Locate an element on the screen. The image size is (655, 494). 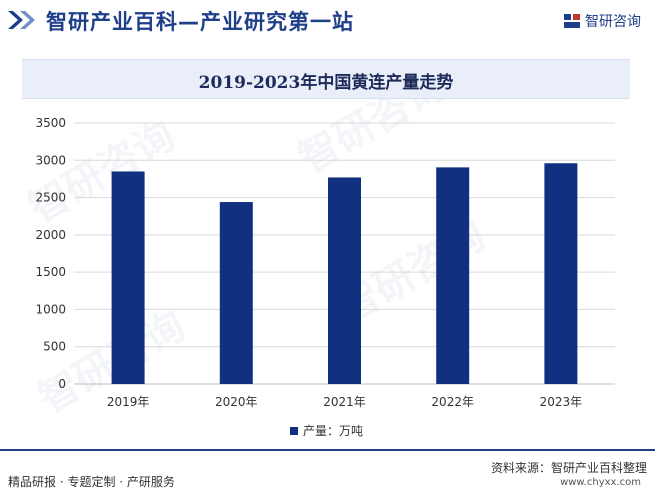
footer-source: 资料来源：智研产业百科整理 is located at coordinates (568, 468).